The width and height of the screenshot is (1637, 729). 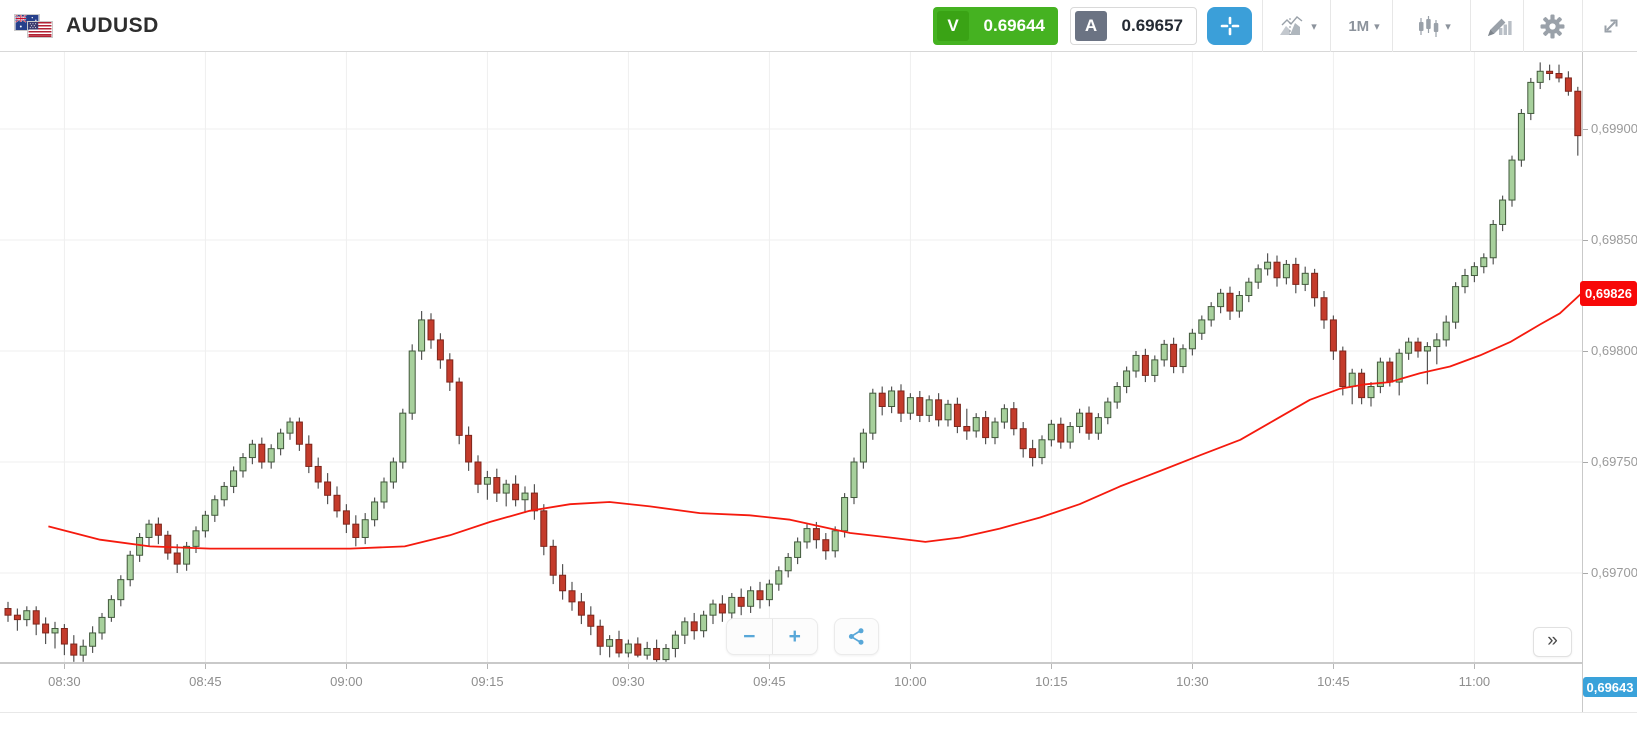 What do you see at coordinates (1392, 26) in the screenshot?
I see `toolbar-separator` at bounding box center [1392, 26].